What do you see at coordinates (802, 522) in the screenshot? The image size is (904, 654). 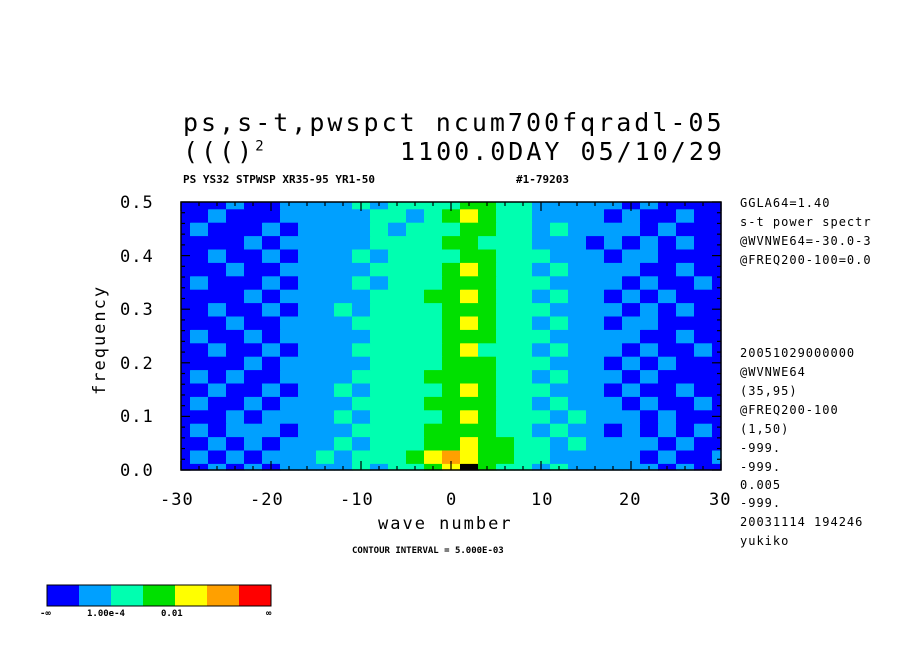 I see `side-info-14: 20031114 194246` at bounding box center [802, 522].